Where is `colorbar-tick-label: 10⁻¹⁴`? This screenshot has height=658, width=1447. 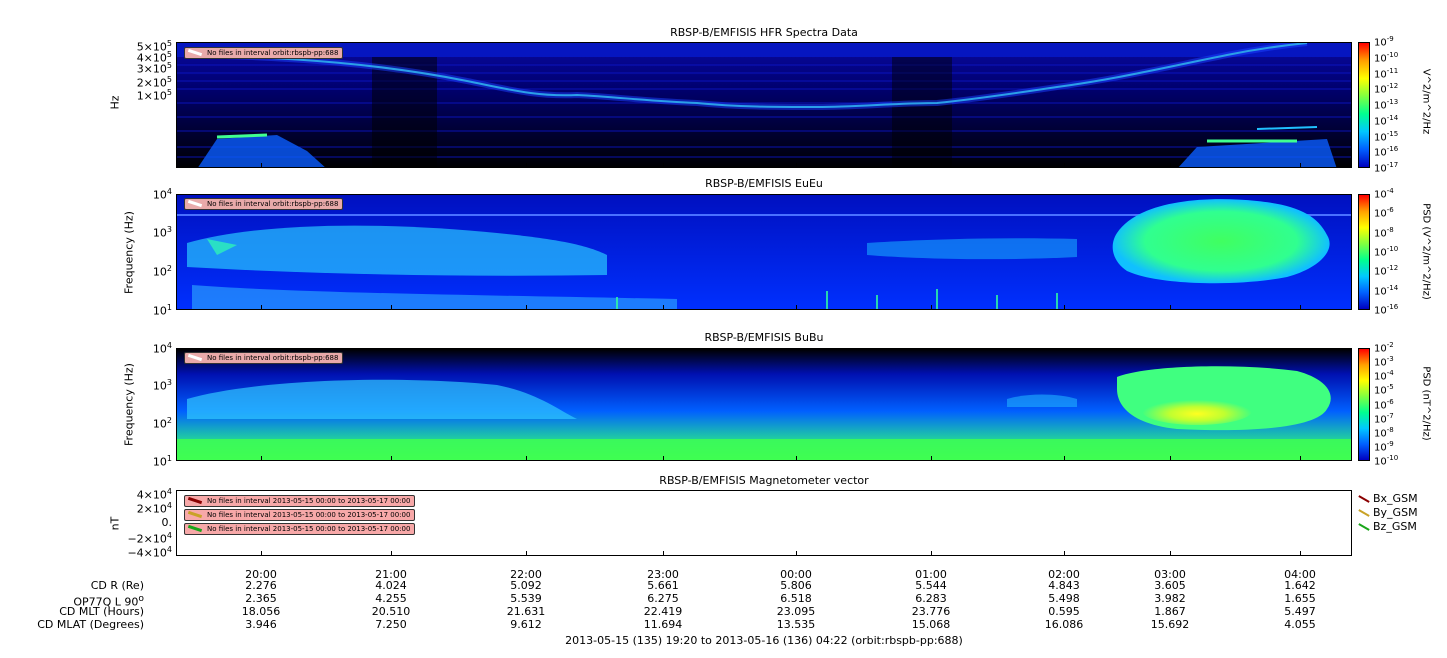 colorbar-tick-label: 10⁻¹⁴ is located at coordinates (1386, 120).